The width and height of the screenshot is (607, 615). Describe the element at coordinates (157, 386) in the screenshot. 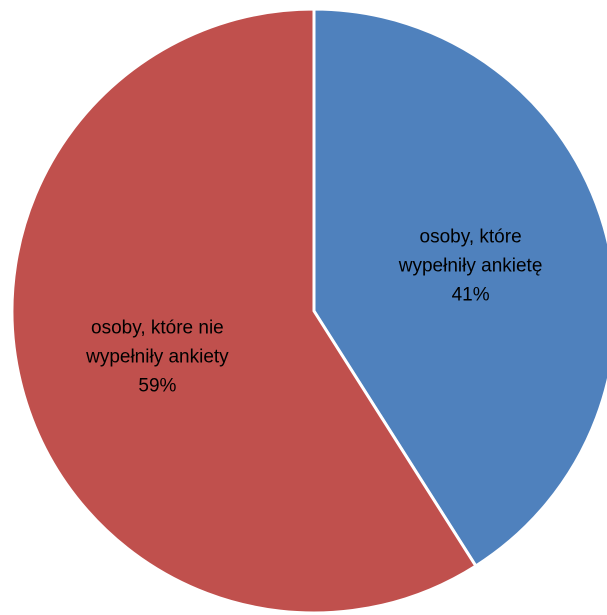

I see `slice-label-line: 59%` at that location.